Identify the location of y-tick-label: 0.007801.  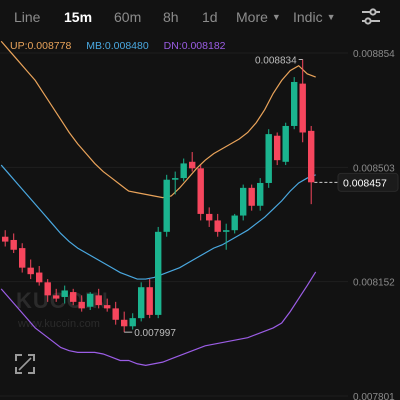
(374, 396).